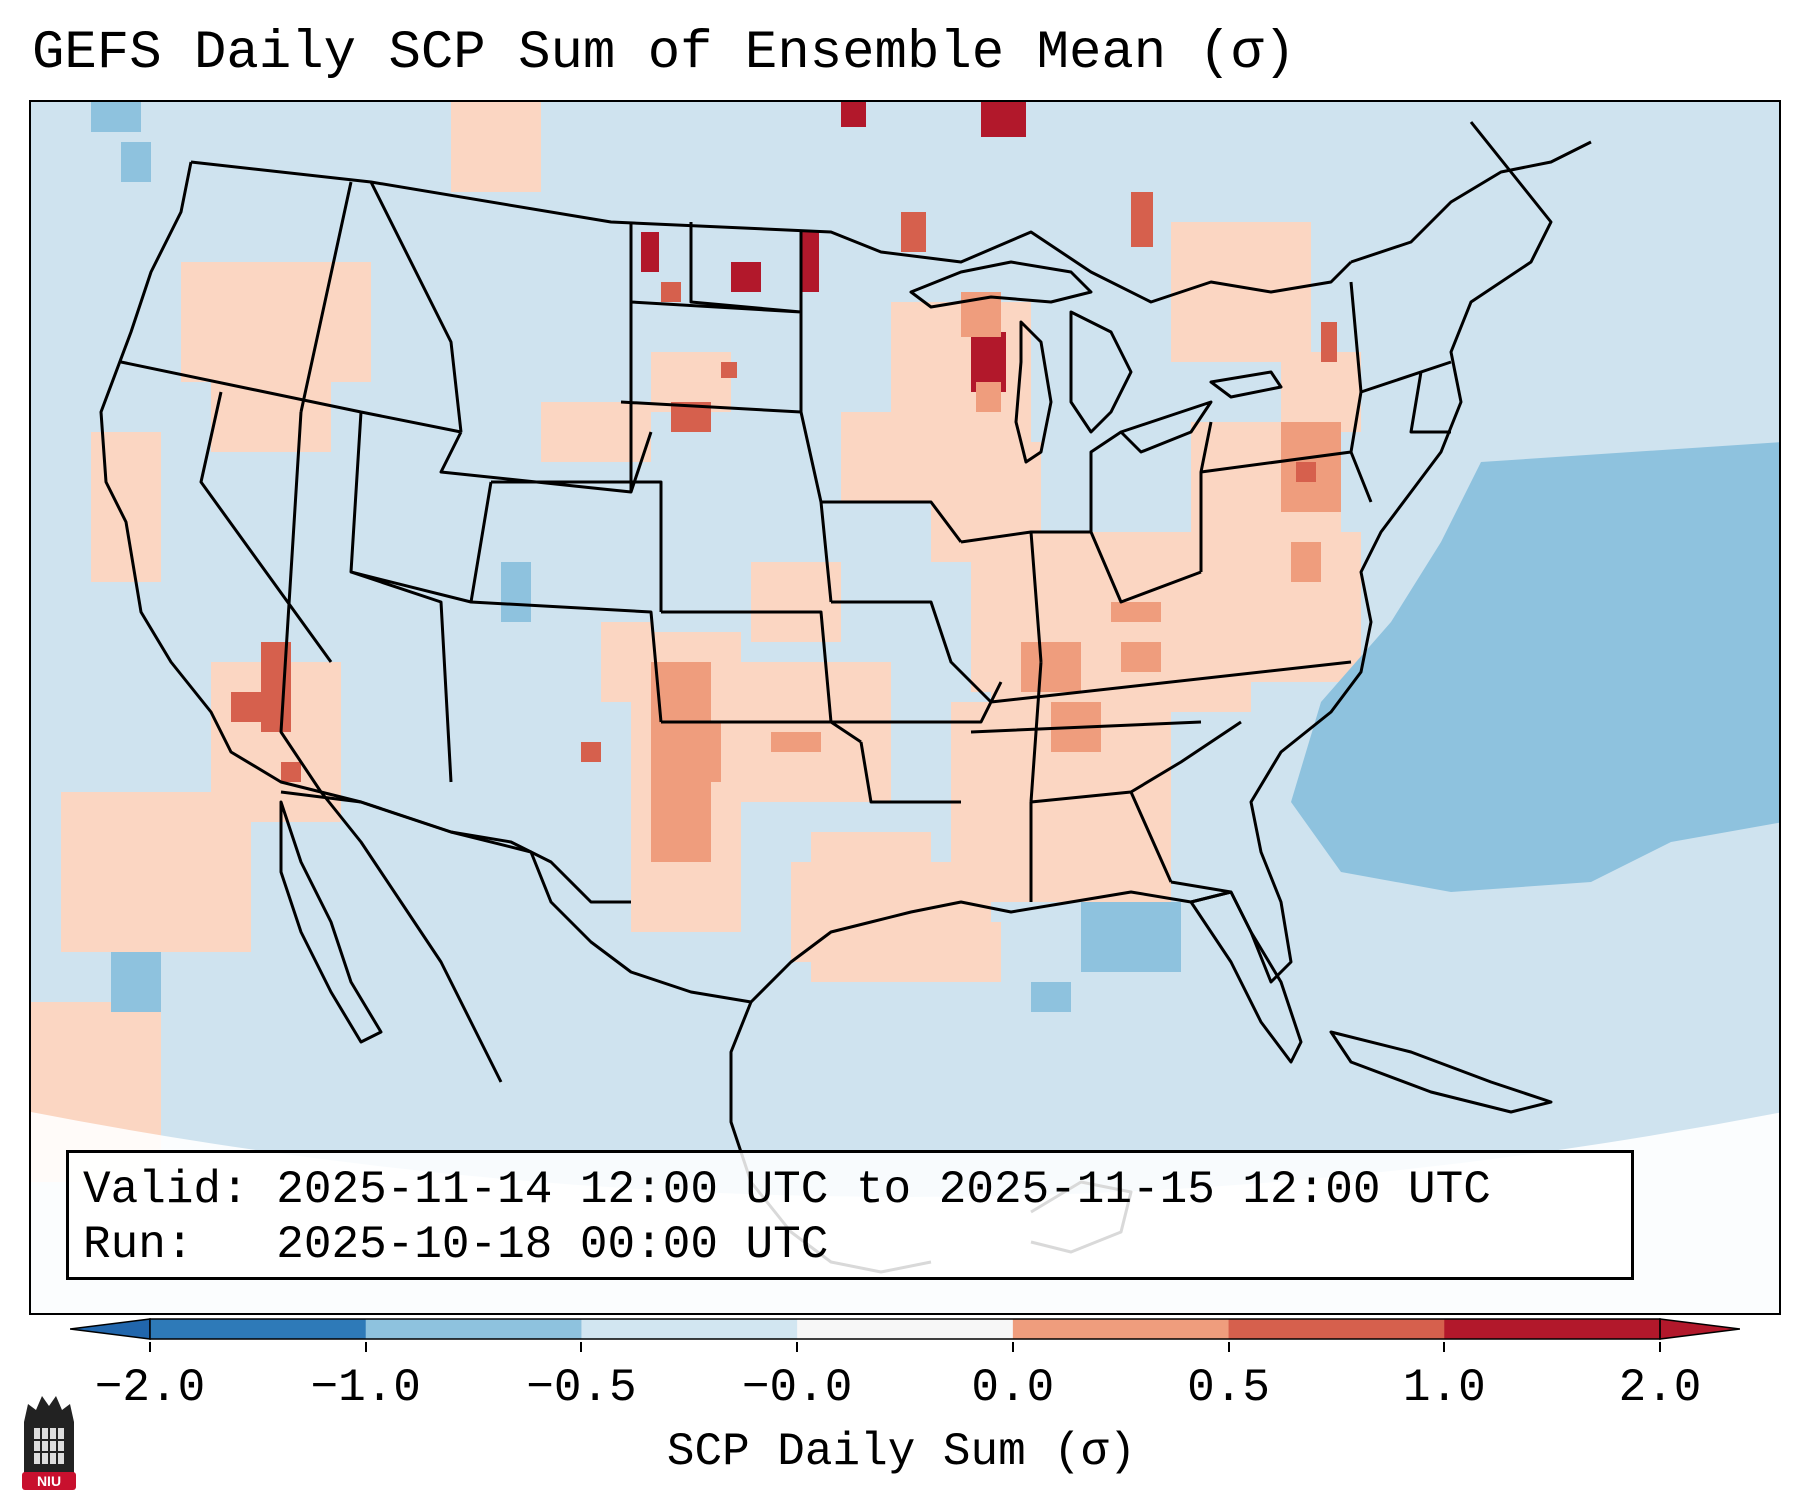 This screenshot has width=1803, height=1506. What do you see at coordinates (186, 922) in the screenshot?
I see `patch-california` at bounding box center [186, 922].